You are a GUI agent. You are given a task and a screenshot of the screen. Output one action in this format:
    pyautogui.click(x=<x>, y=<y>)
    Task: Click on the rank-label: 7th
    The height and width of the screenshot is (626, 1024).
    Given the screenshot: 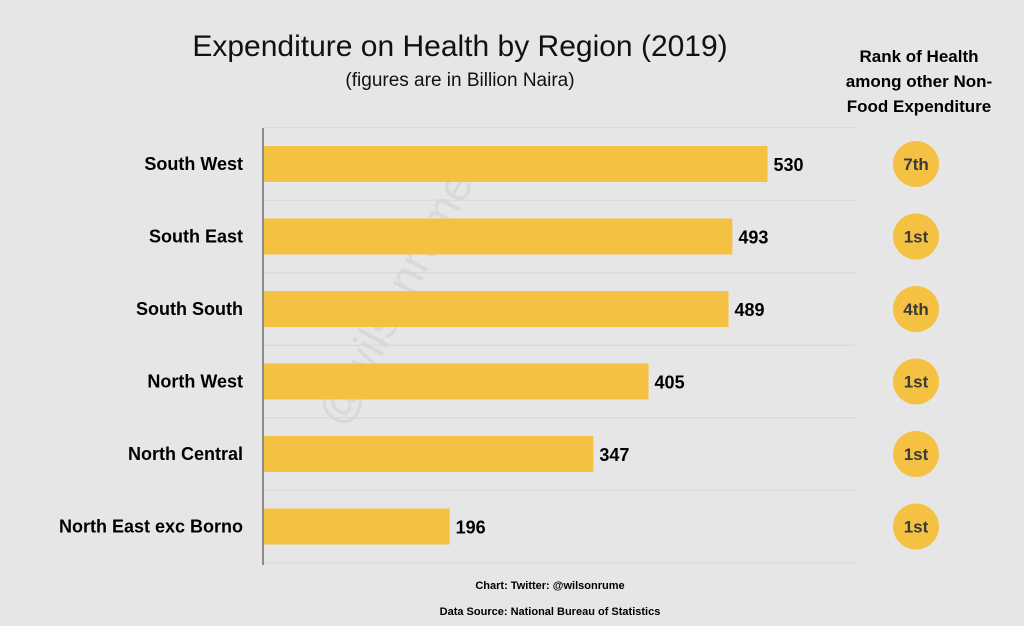 What is the action you would take?
    pyautogui.click(x=916, y=164)
    